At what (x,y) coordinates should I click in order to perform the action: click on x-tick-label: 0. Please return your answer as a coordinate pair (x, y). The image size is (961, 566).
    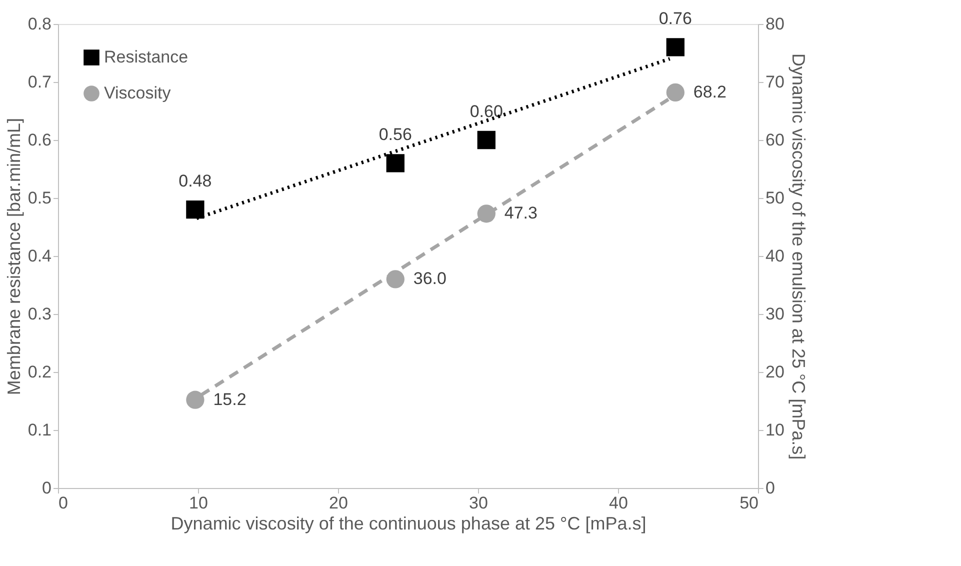
    Looking at the image, I should click on (63, 503).